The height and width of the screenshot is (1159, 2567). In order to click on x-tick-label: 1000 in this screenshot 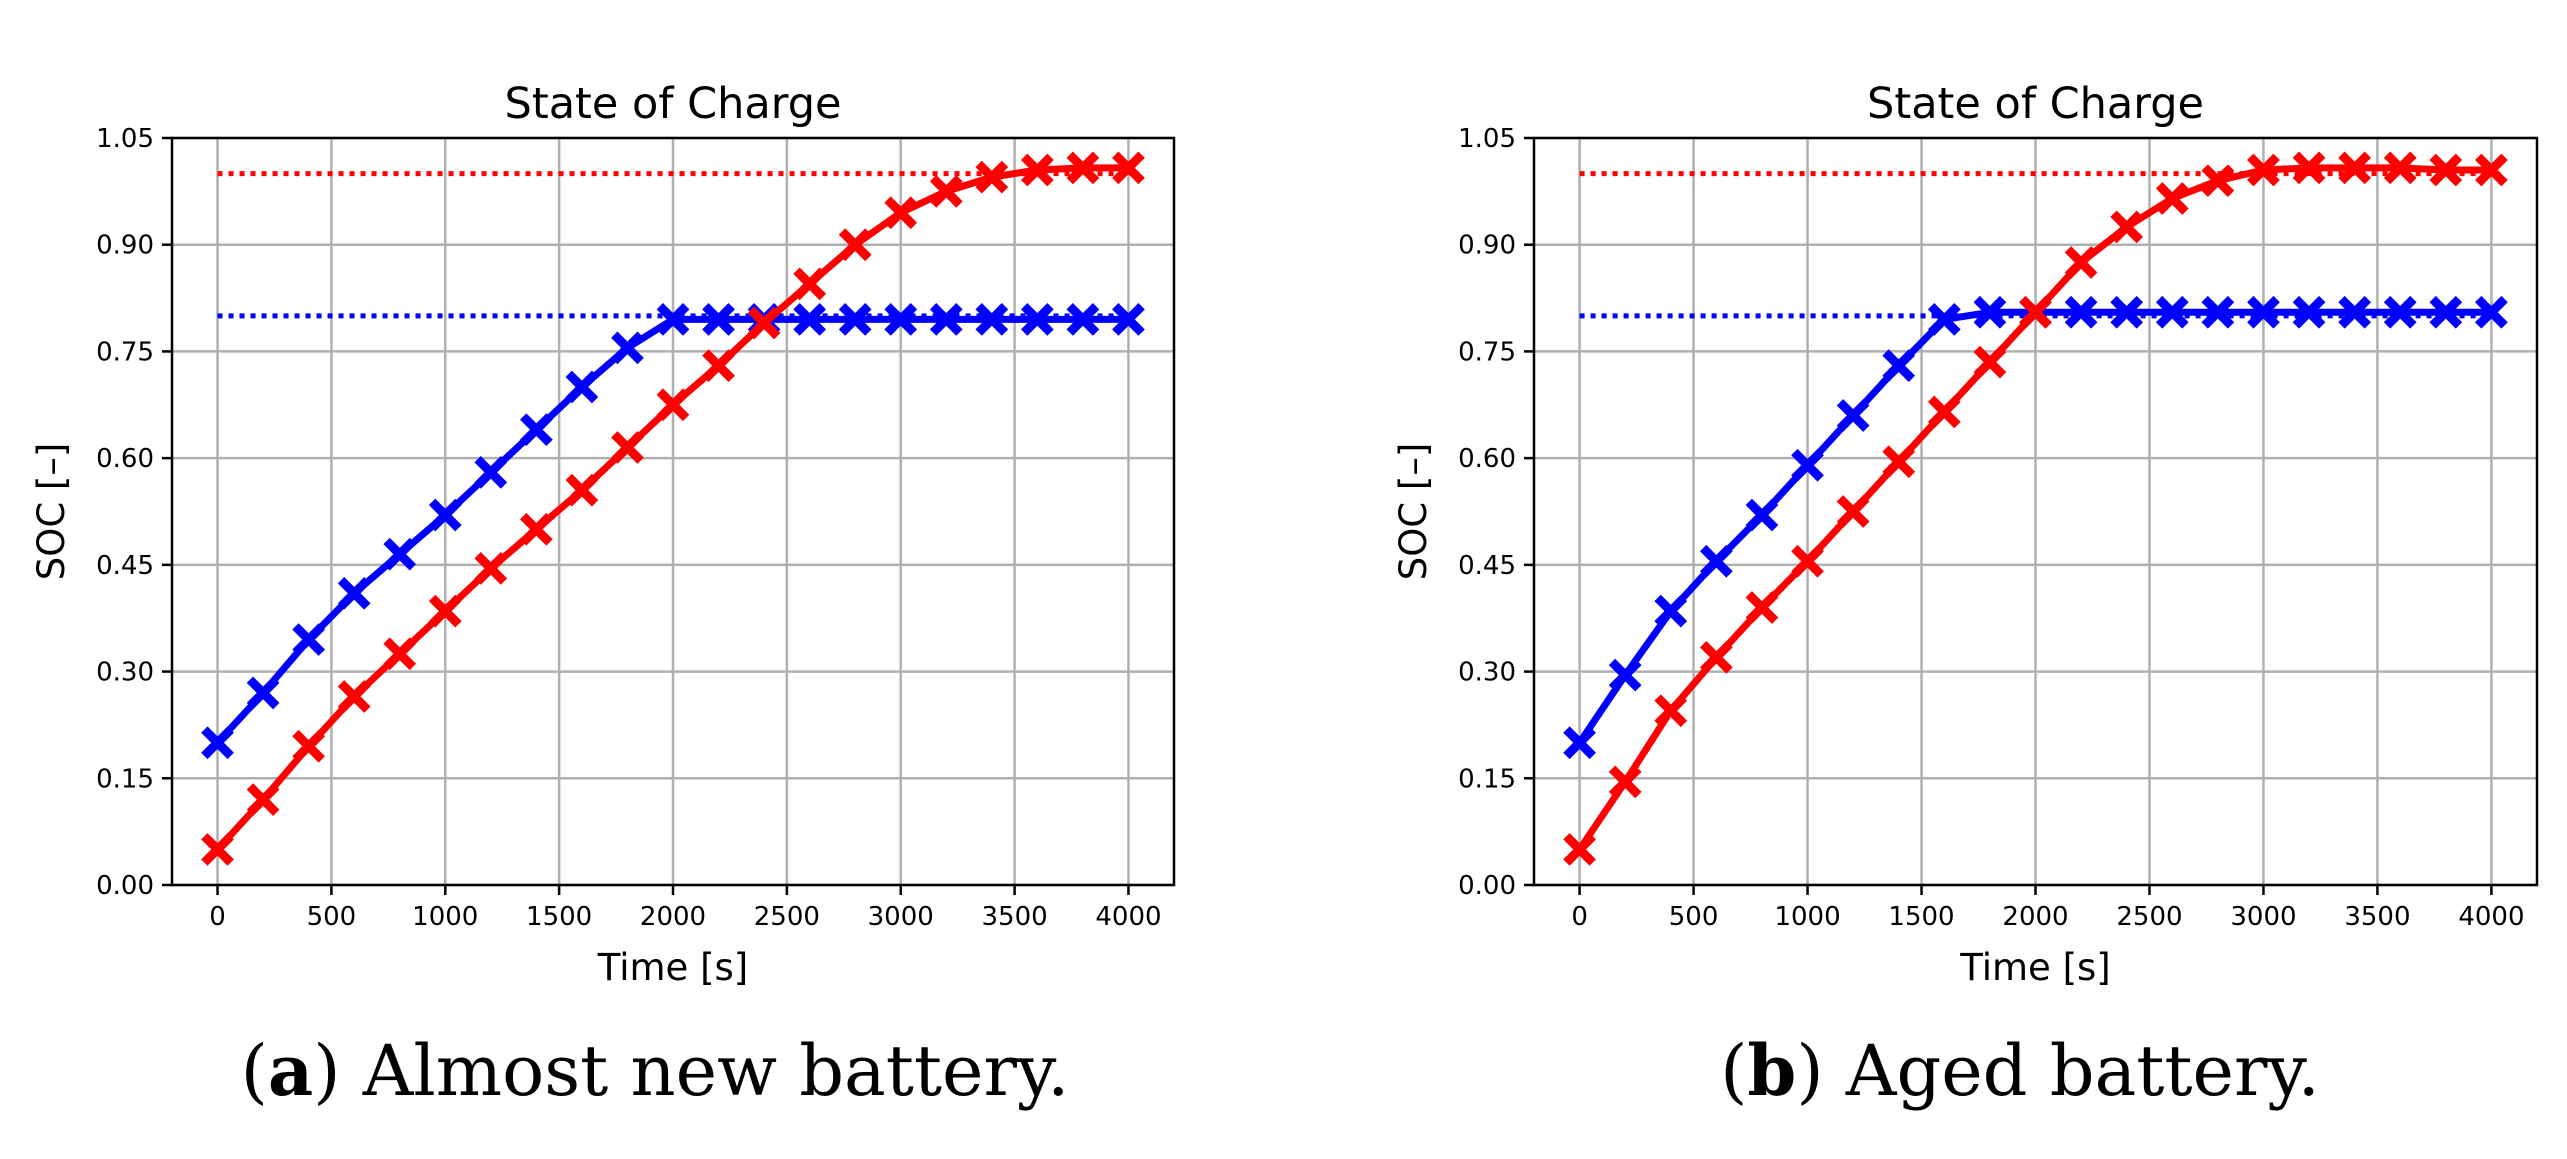, I will do `click(1807, 917)`.